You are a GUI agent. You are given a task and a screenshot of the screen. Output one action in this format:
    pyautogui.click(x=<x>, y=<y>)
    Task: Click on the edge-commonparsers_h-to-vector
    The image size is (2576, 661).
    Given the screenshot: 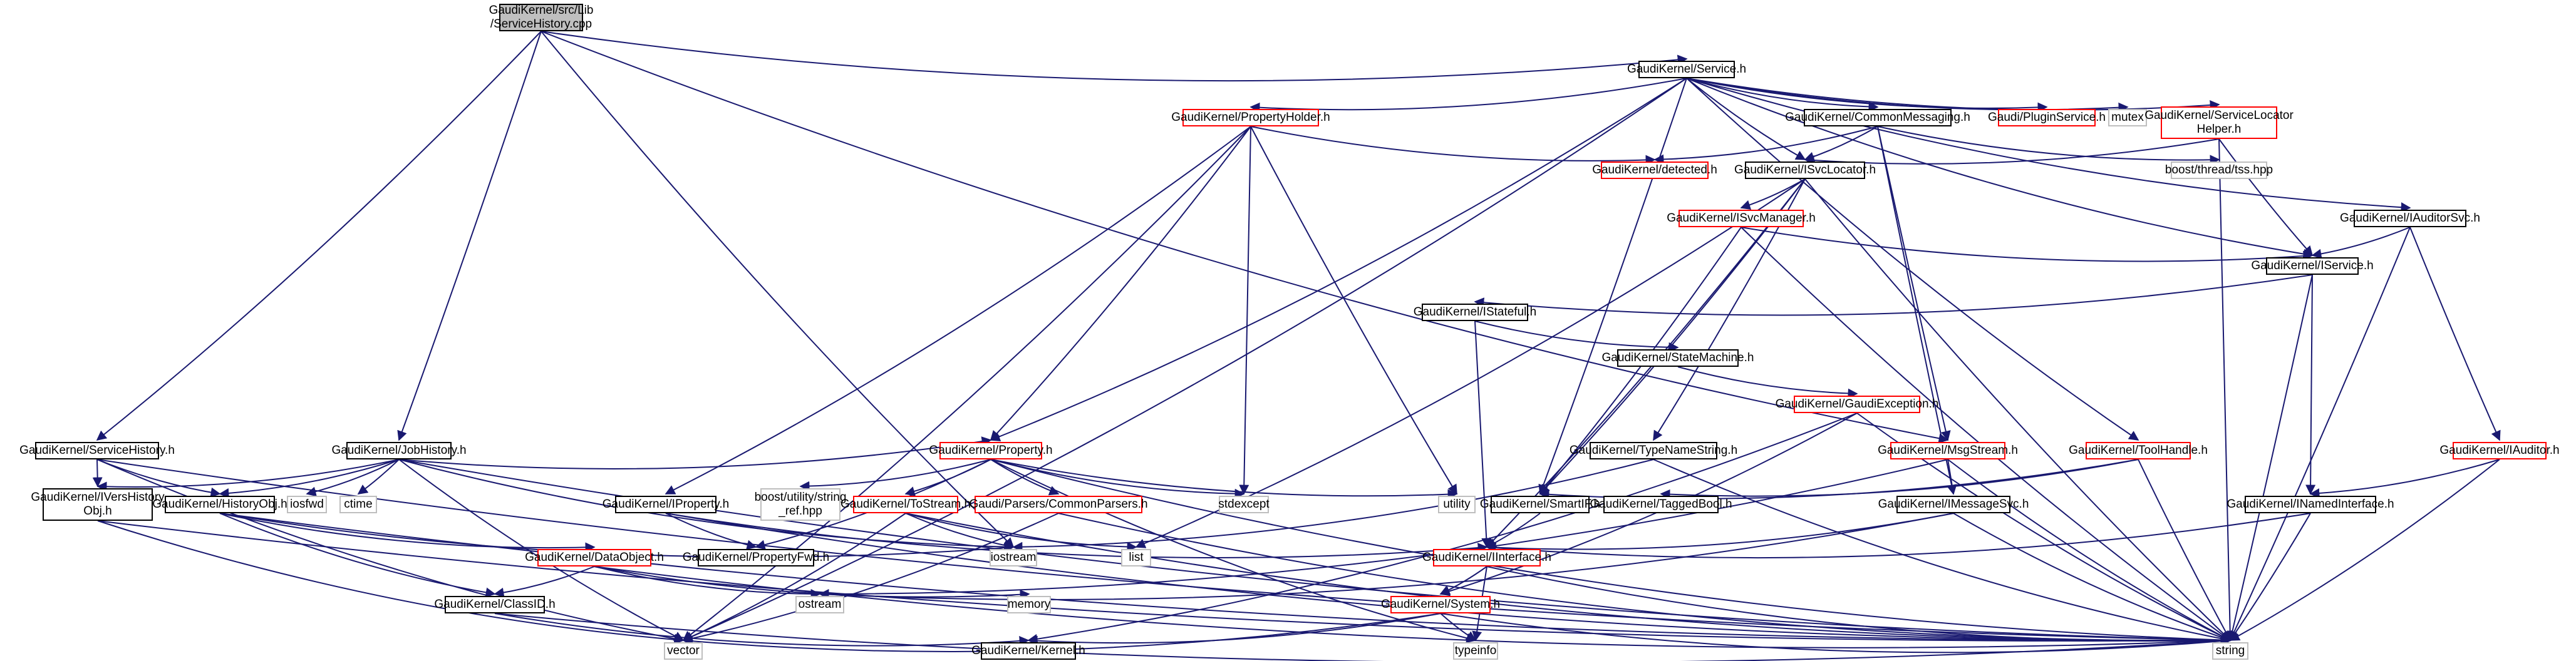 What is the action you would take?
    pyautogui.click(x=870, y=578)
    